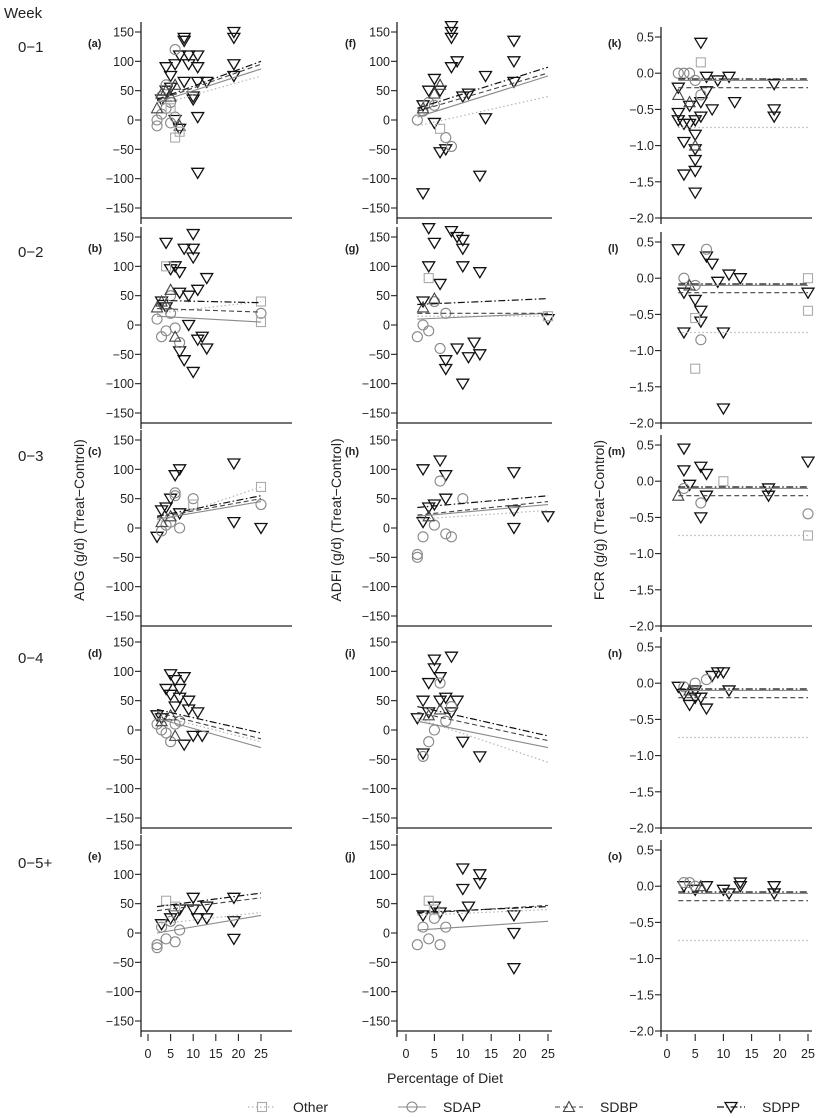 Image resolution: width=837 pixels, height=1118 pixels. What do you see at coordinates (667, 1054) in the screenshot?
I see `x-tick-label: 0` at bounding box center [667, 1054].